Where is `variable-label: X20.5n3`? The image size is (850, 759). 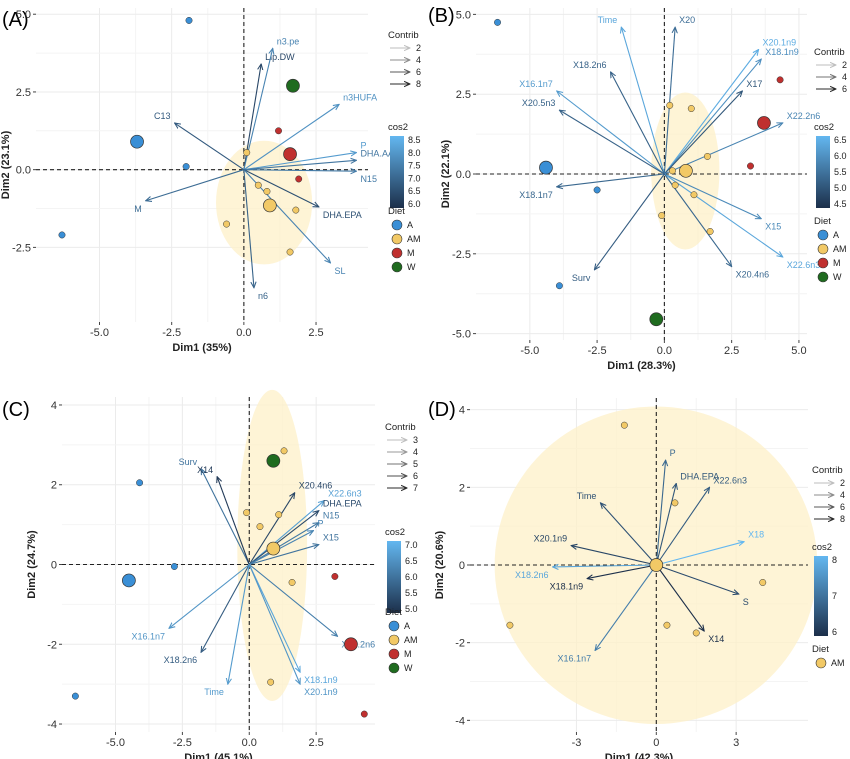
variable-label: X20.5n3 is located at coordinates (539, 103).